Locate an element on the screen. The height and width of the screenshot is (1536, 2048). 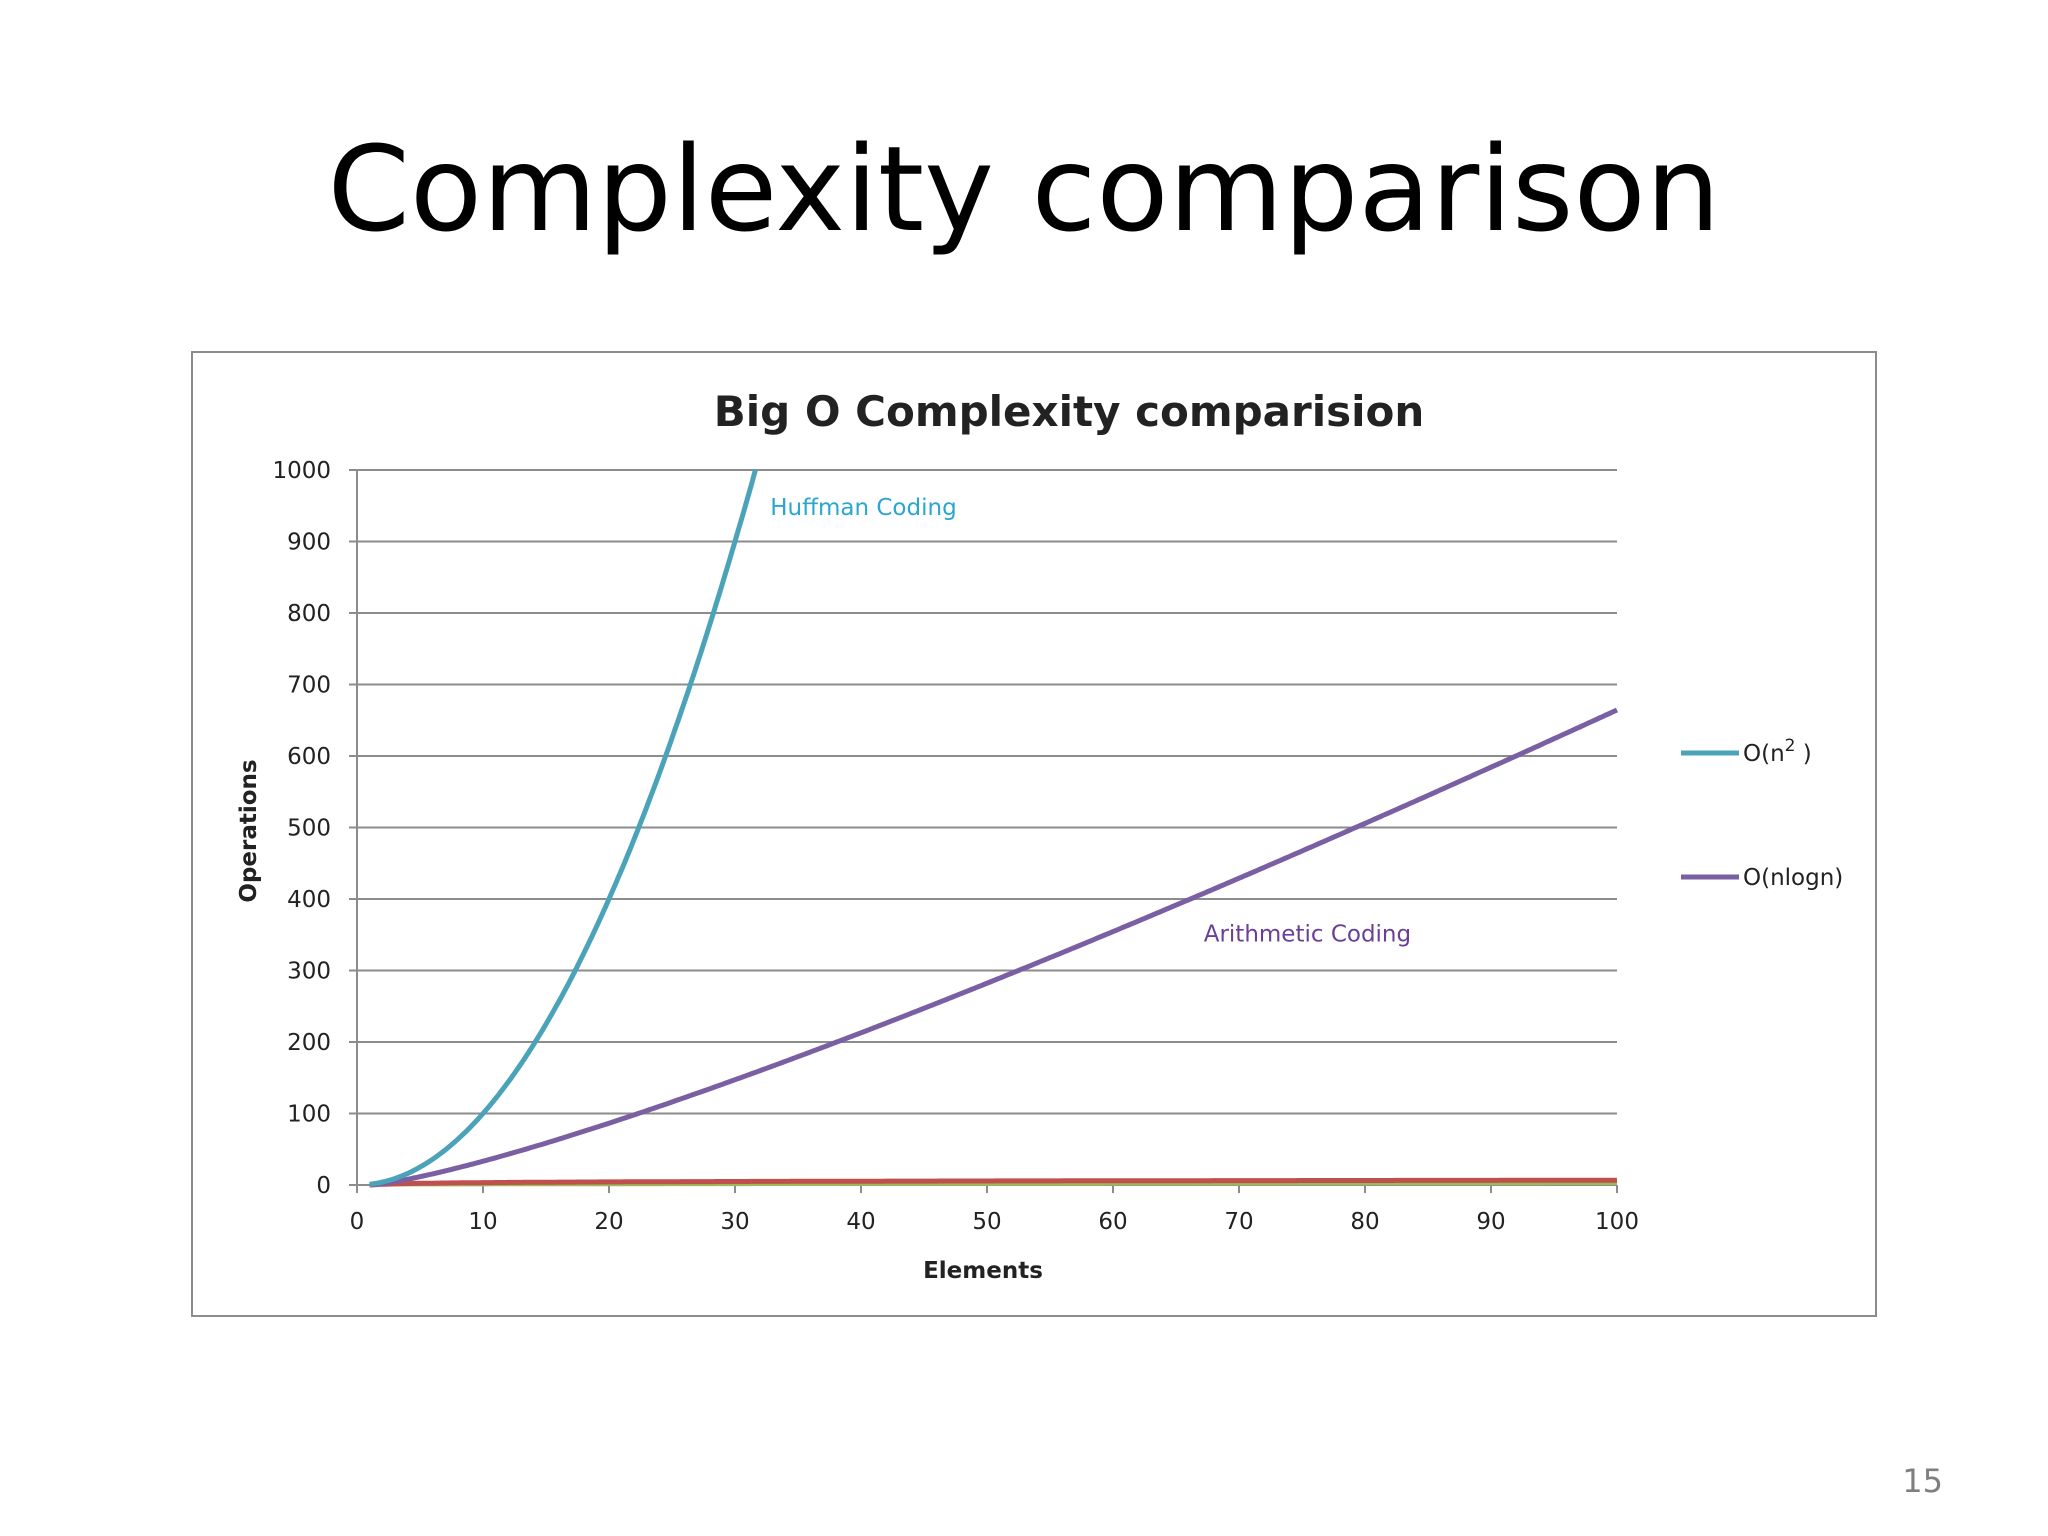
legend: O(n2 ) O(nlogn) is located at coordinates (1762, 813).